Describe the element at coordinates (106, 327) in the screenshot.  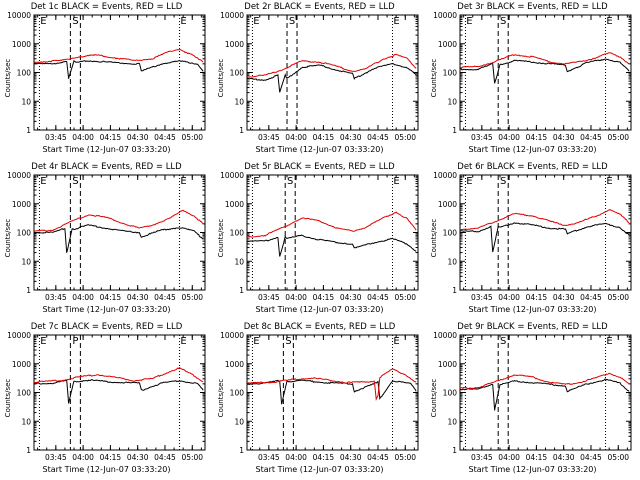
I see `panel-title: Det 7c BLACK = Events, RED = LLD` at that location.